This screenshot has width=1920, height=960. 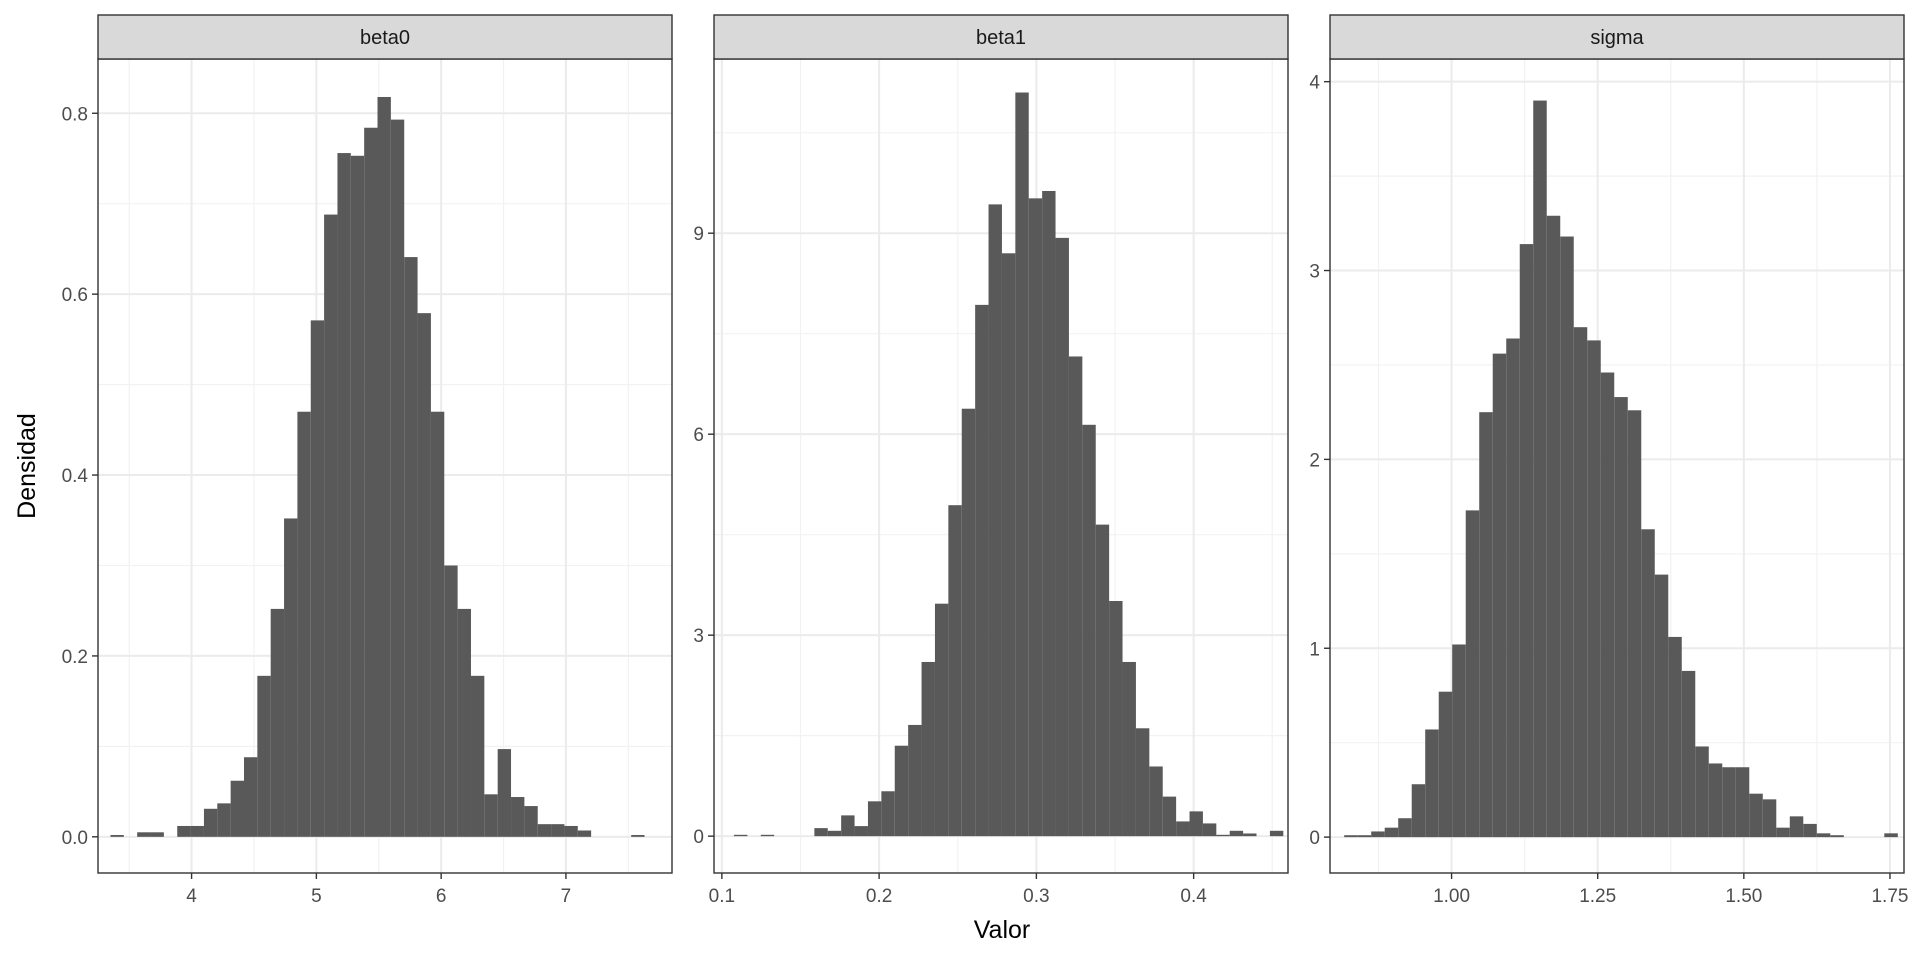 I want to click on y-tick-label: 2, so click(x=1314, y=460).